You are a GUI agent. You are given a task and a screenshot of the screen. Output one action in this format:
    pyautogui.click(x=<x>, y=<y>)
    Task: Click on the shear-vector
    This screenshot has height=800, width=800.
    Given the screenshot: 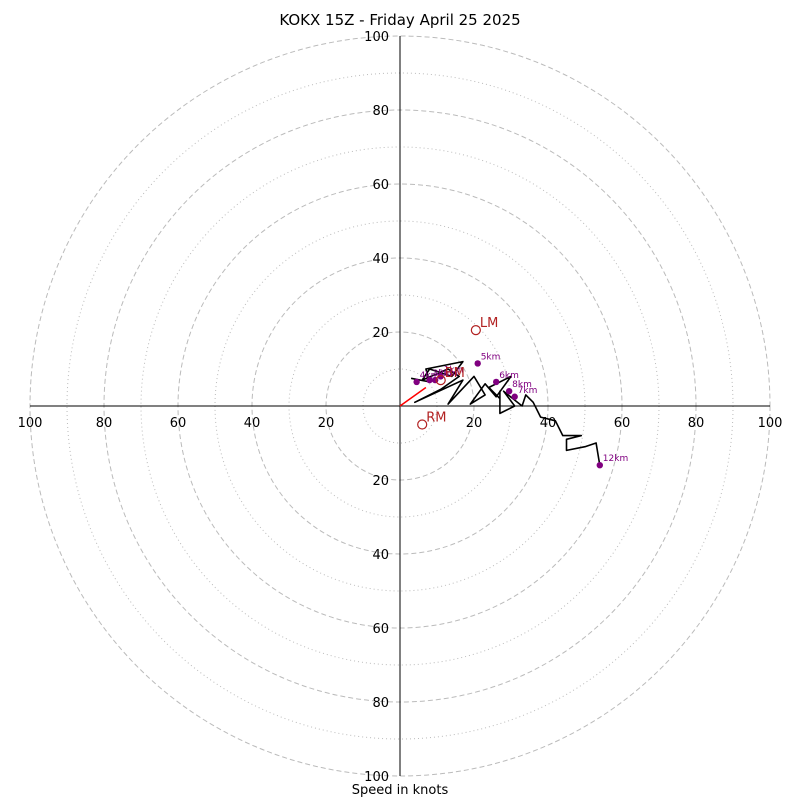 What is the action you would take?
    pyautogui.click(x=413, y=396)
    